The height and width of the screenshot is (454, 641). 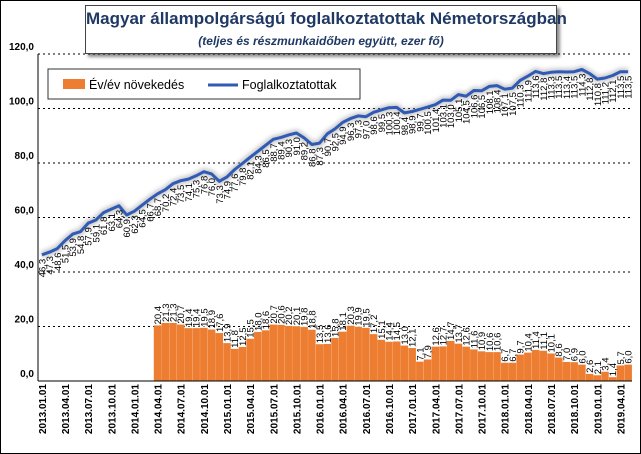 I want to click on x-tick-label: 2013.07.01, so click(x=89, y=409).